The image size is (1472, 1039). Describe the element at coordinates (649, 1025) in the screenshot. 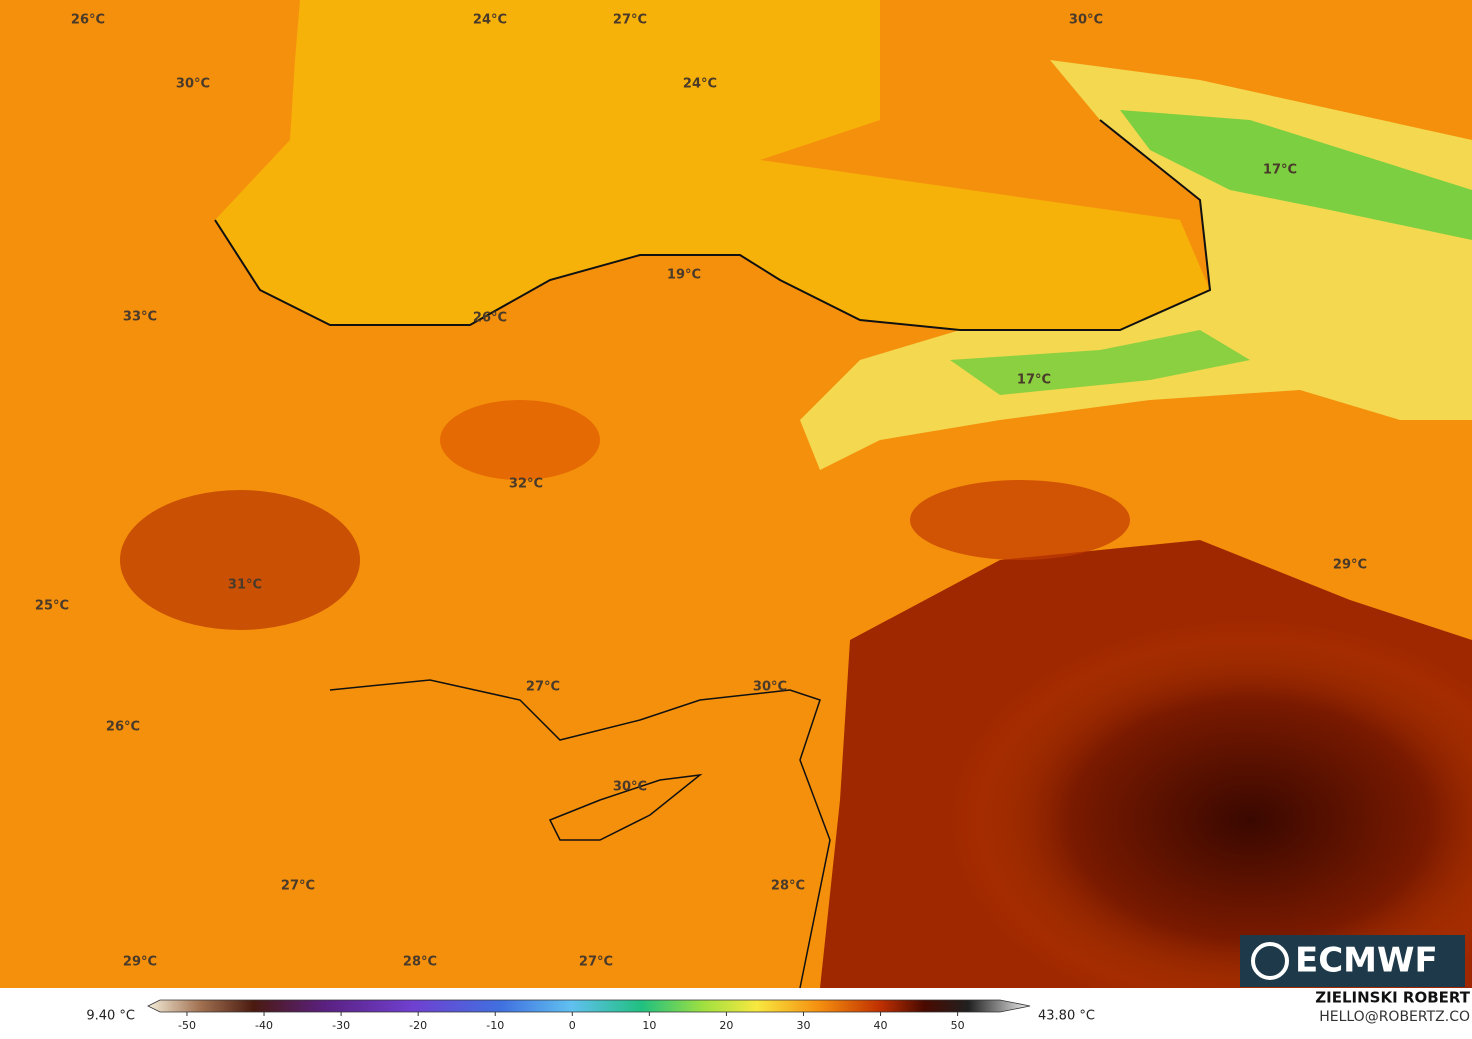

I see `colorbar-tick-label: 10` at that location.